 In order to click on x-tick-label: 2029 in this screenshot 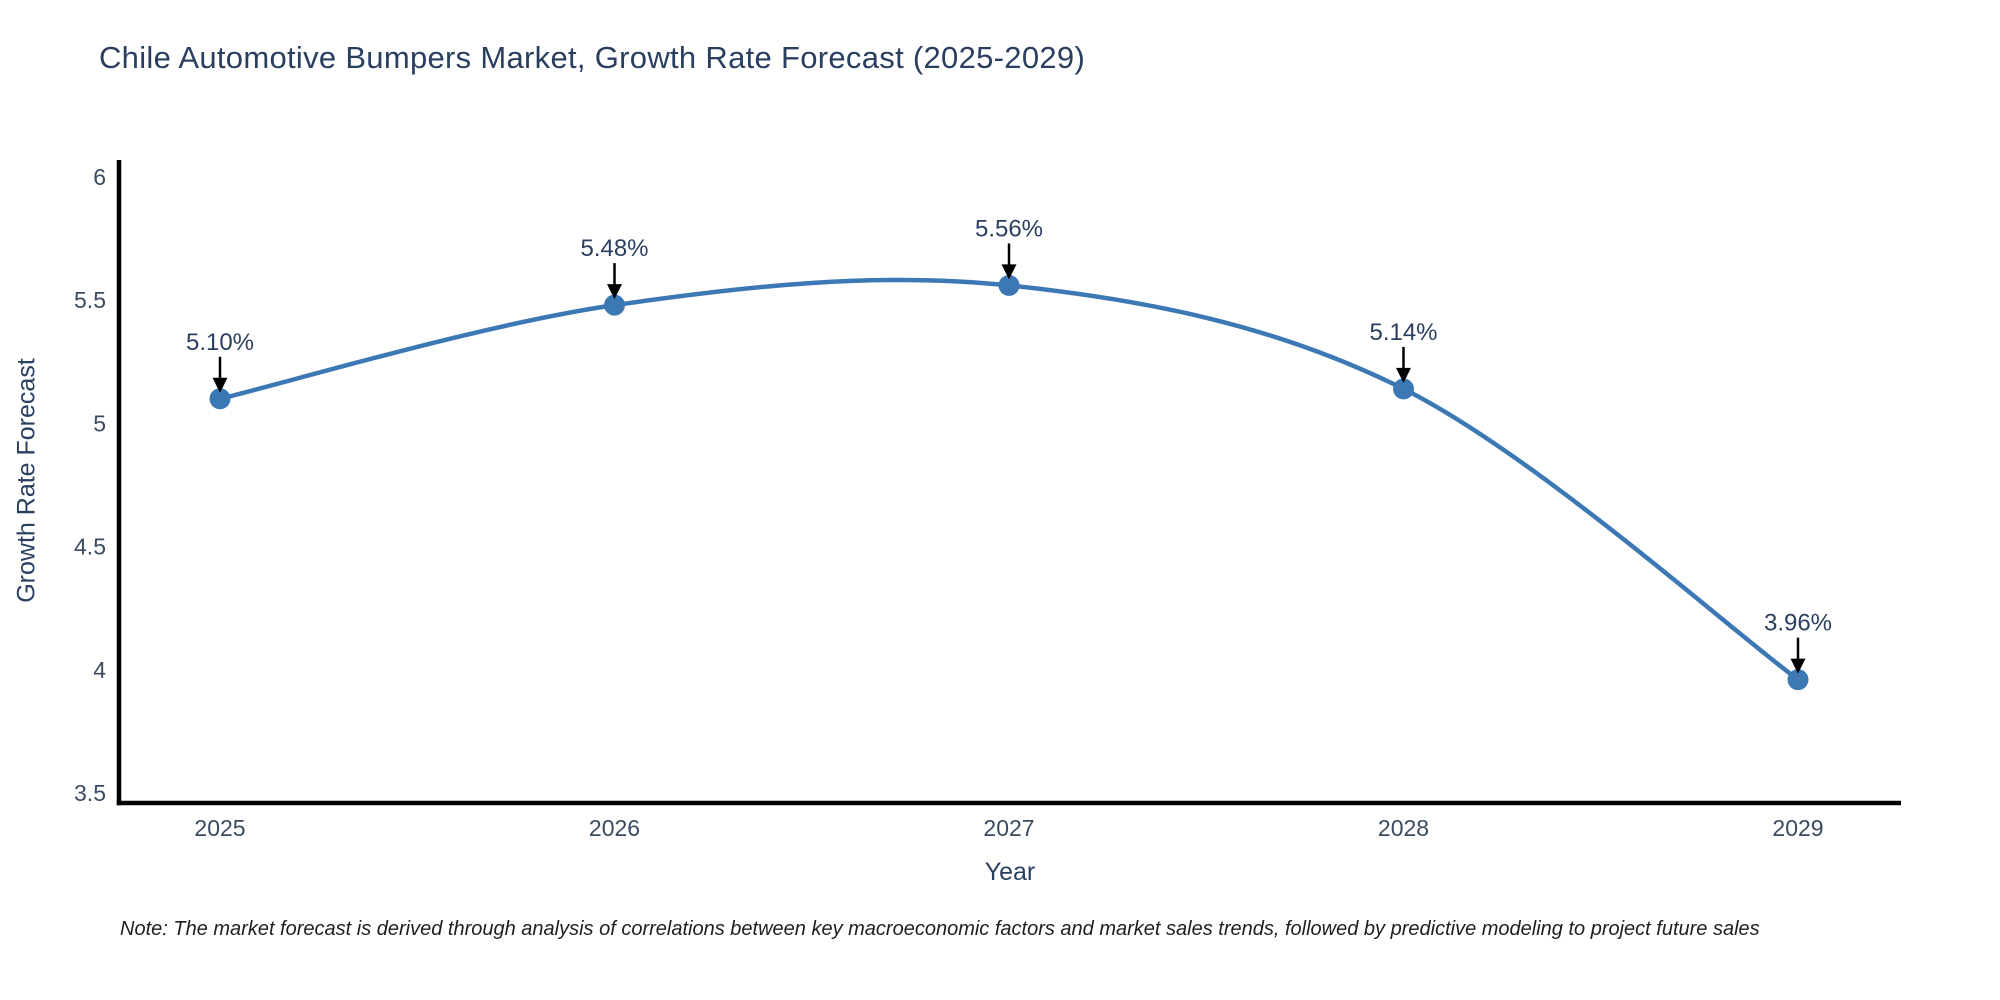, I will do `click(1797, 828)`.